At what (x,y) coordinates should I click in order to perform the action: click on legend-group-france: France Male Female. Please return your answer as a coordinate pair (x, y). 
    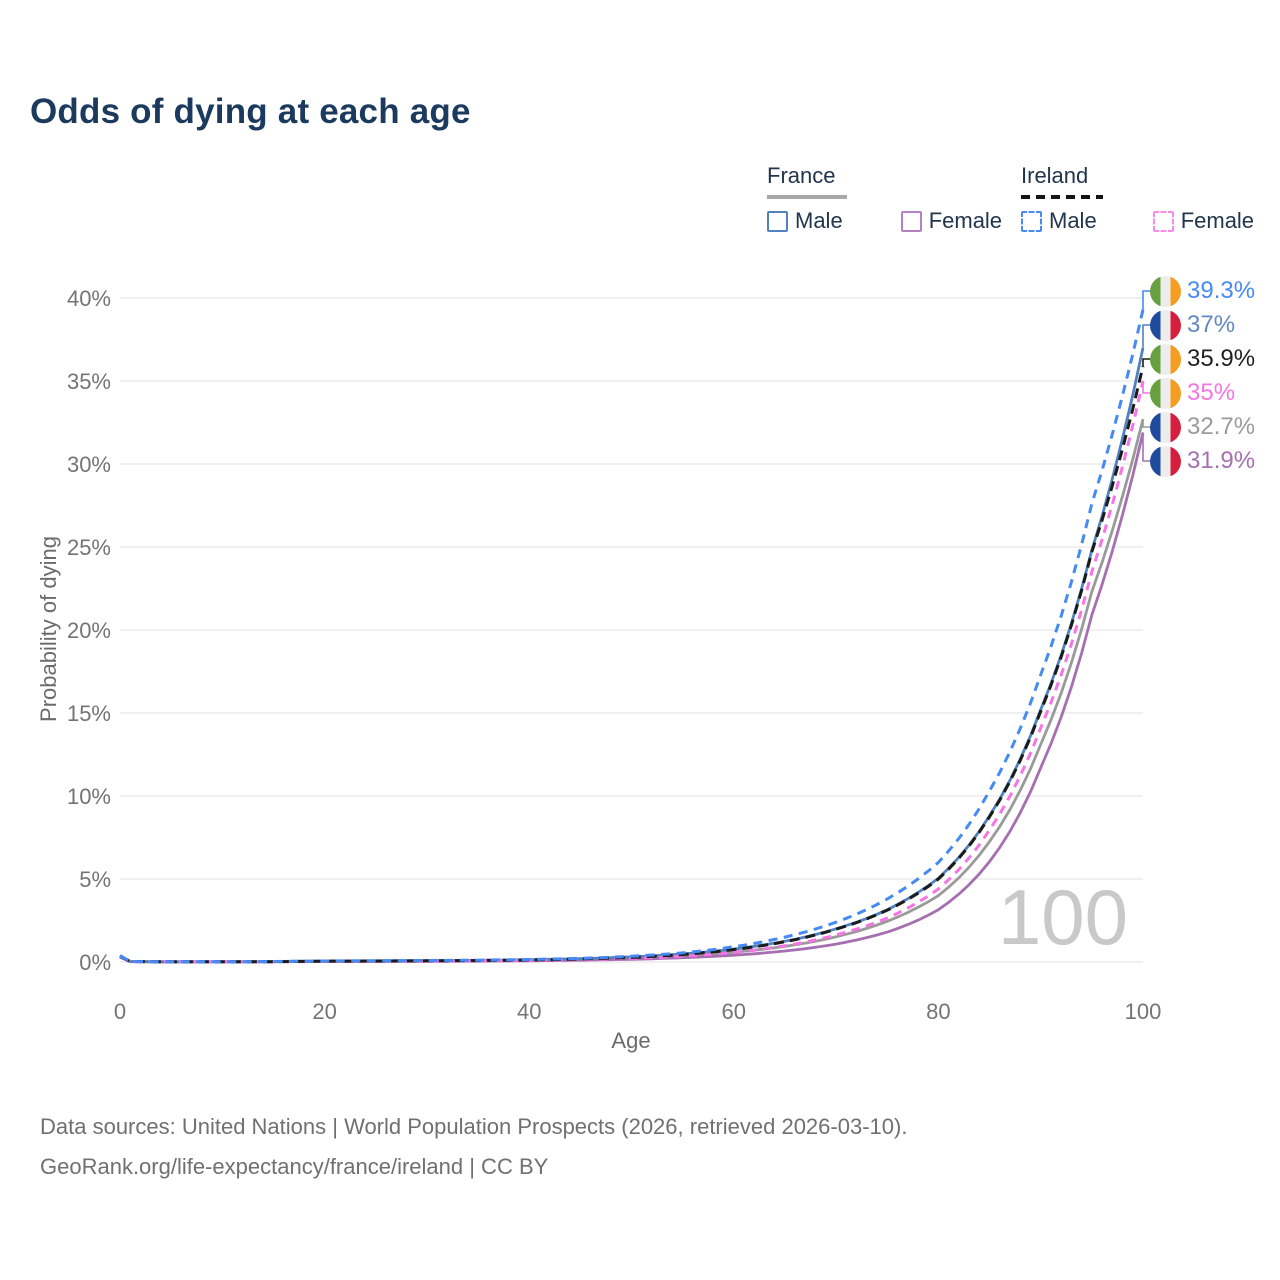
    Looking at the image, I should click on (884, 198).